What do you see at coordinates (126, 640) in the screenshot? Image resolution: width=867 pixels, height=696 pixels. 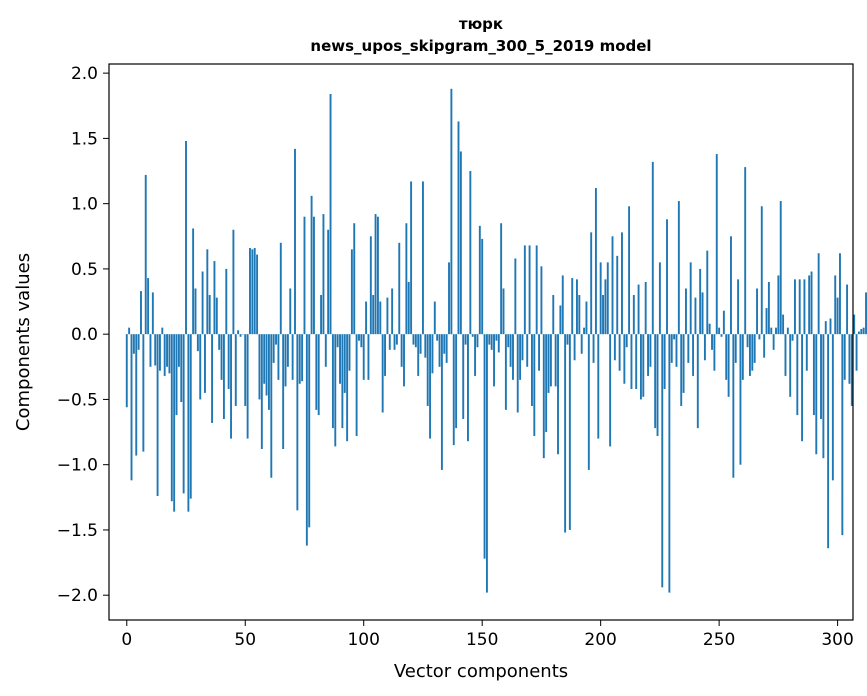 I see `x-tick-label: 0` at bounding box center [126, 640].